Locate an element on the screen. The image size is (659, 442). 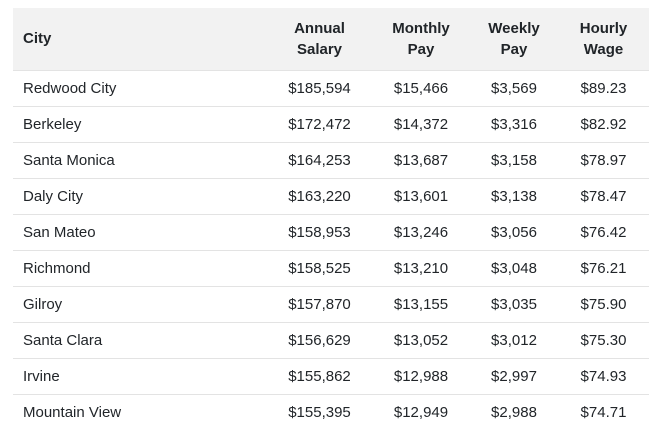
cell-weekly-pay: $3,569 is located at coordinates (514, 88).